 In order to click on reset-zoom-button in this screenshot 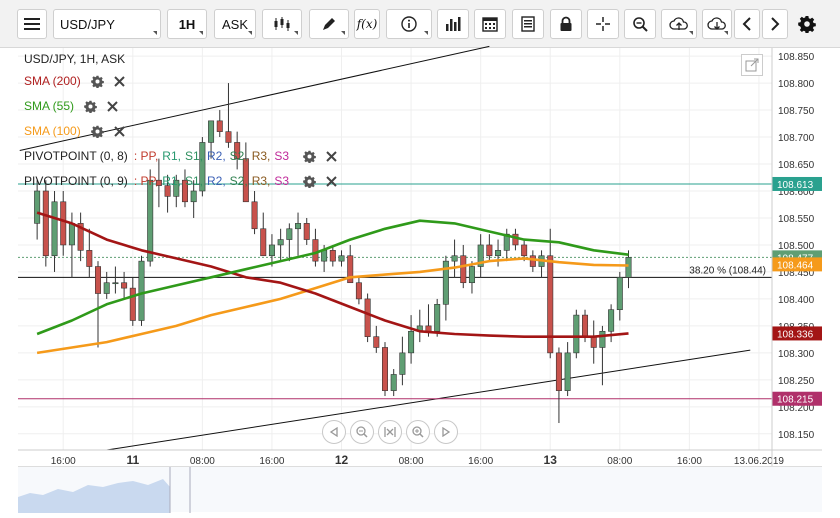, I will do `click(390, 432)`.